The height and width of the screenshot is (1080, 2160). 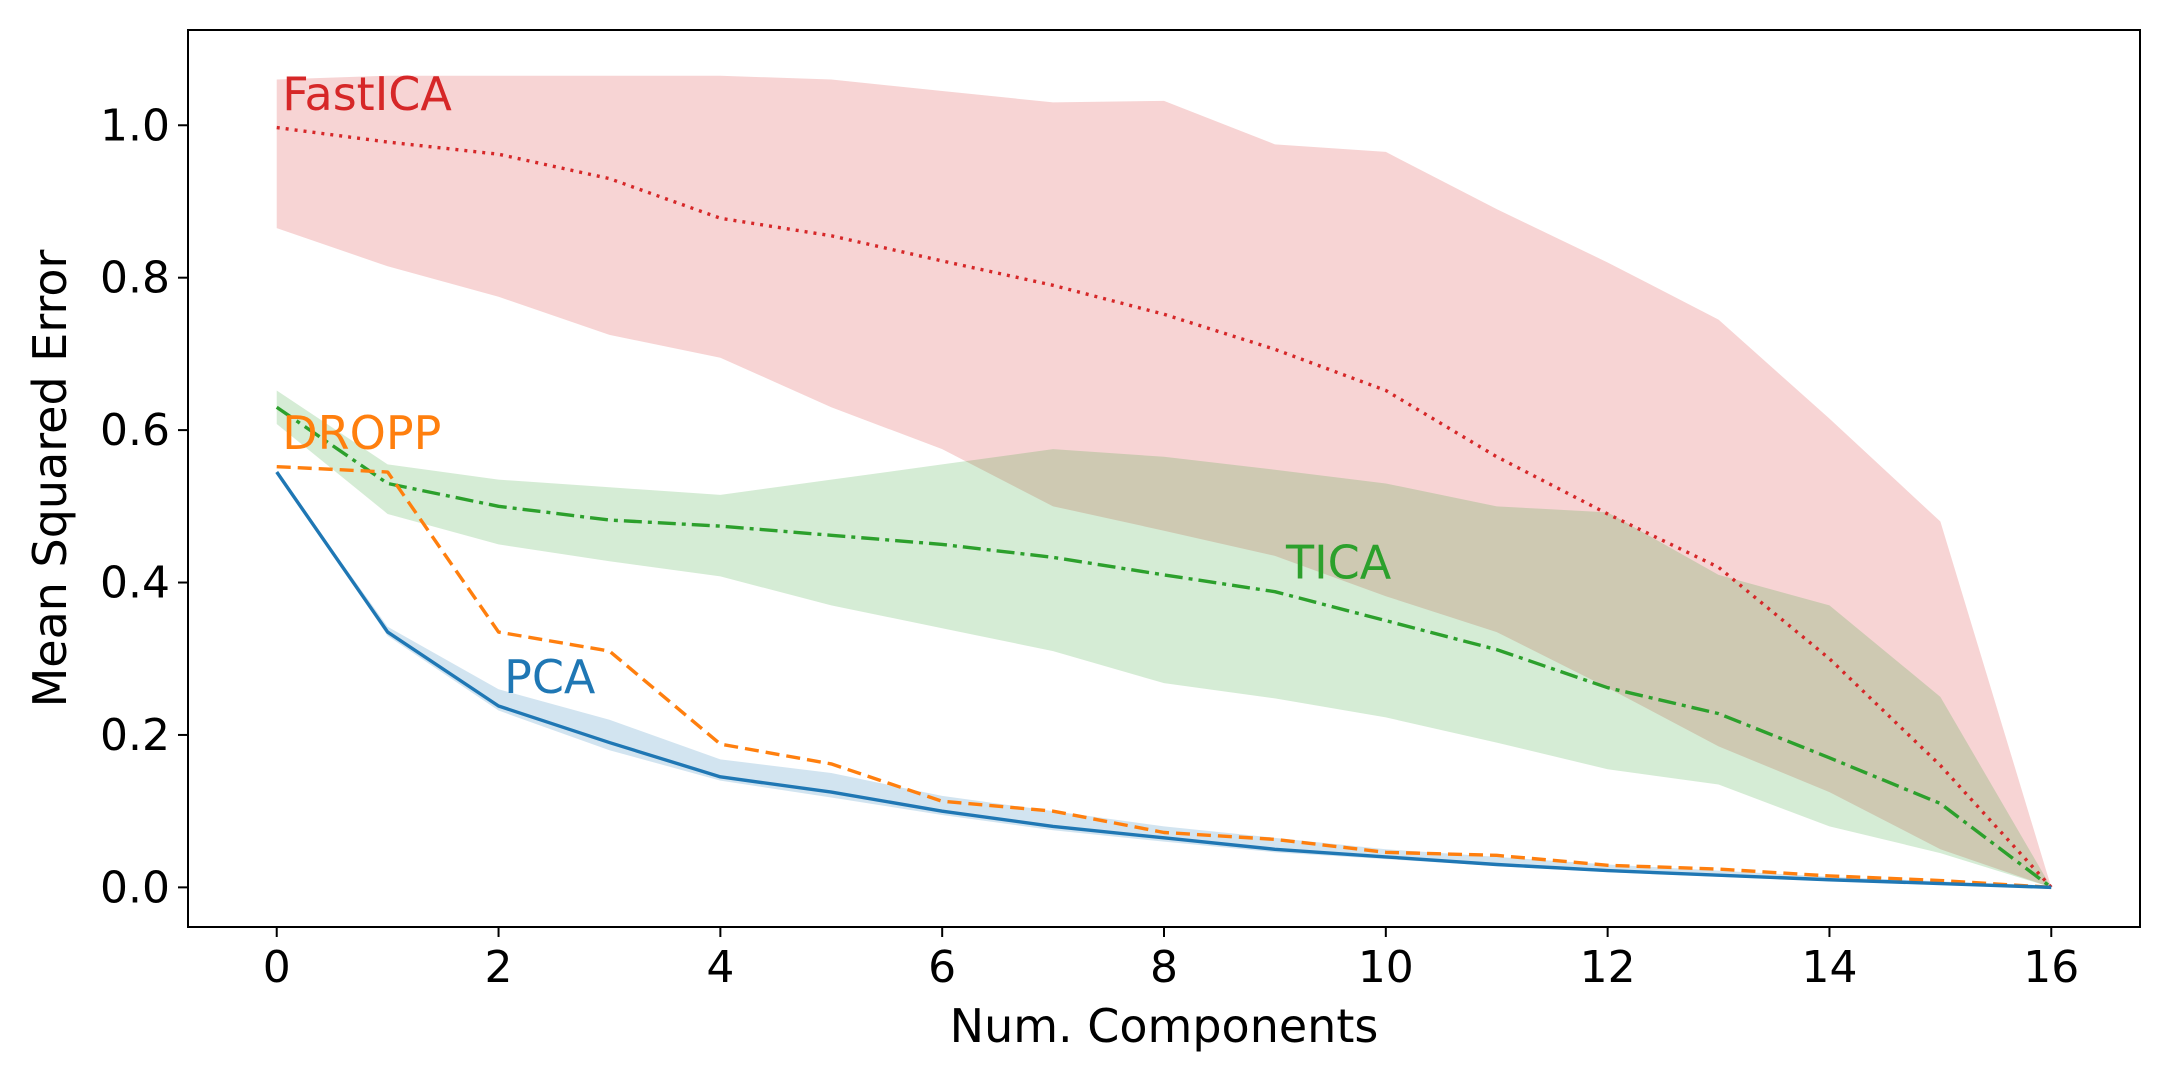 What do you see at coordinates (1164, 1026) in the screenshot?
I see `x-axis-label: Num. Components` at bounding box center [1164, 1026].